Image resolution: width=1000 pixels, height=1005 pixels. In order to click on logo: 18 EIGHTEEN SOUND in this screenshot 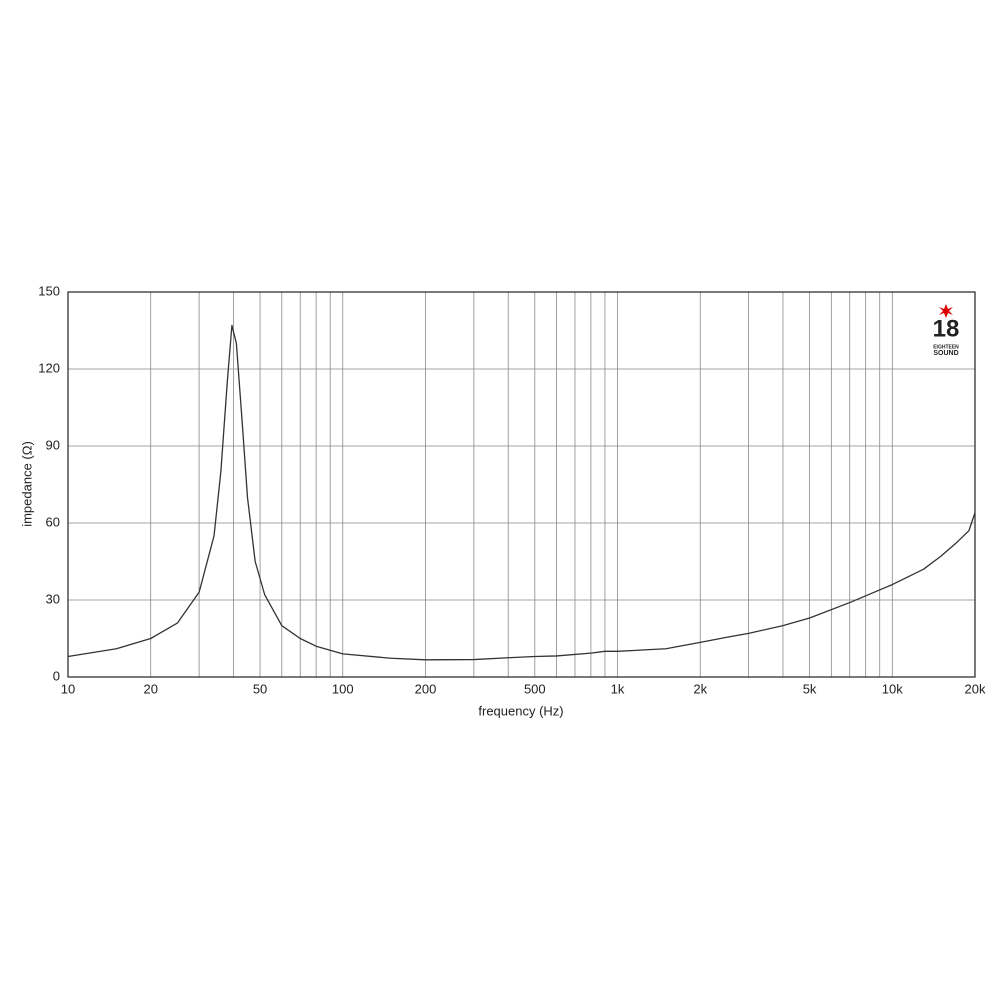, I will do `click(946, 330)`.